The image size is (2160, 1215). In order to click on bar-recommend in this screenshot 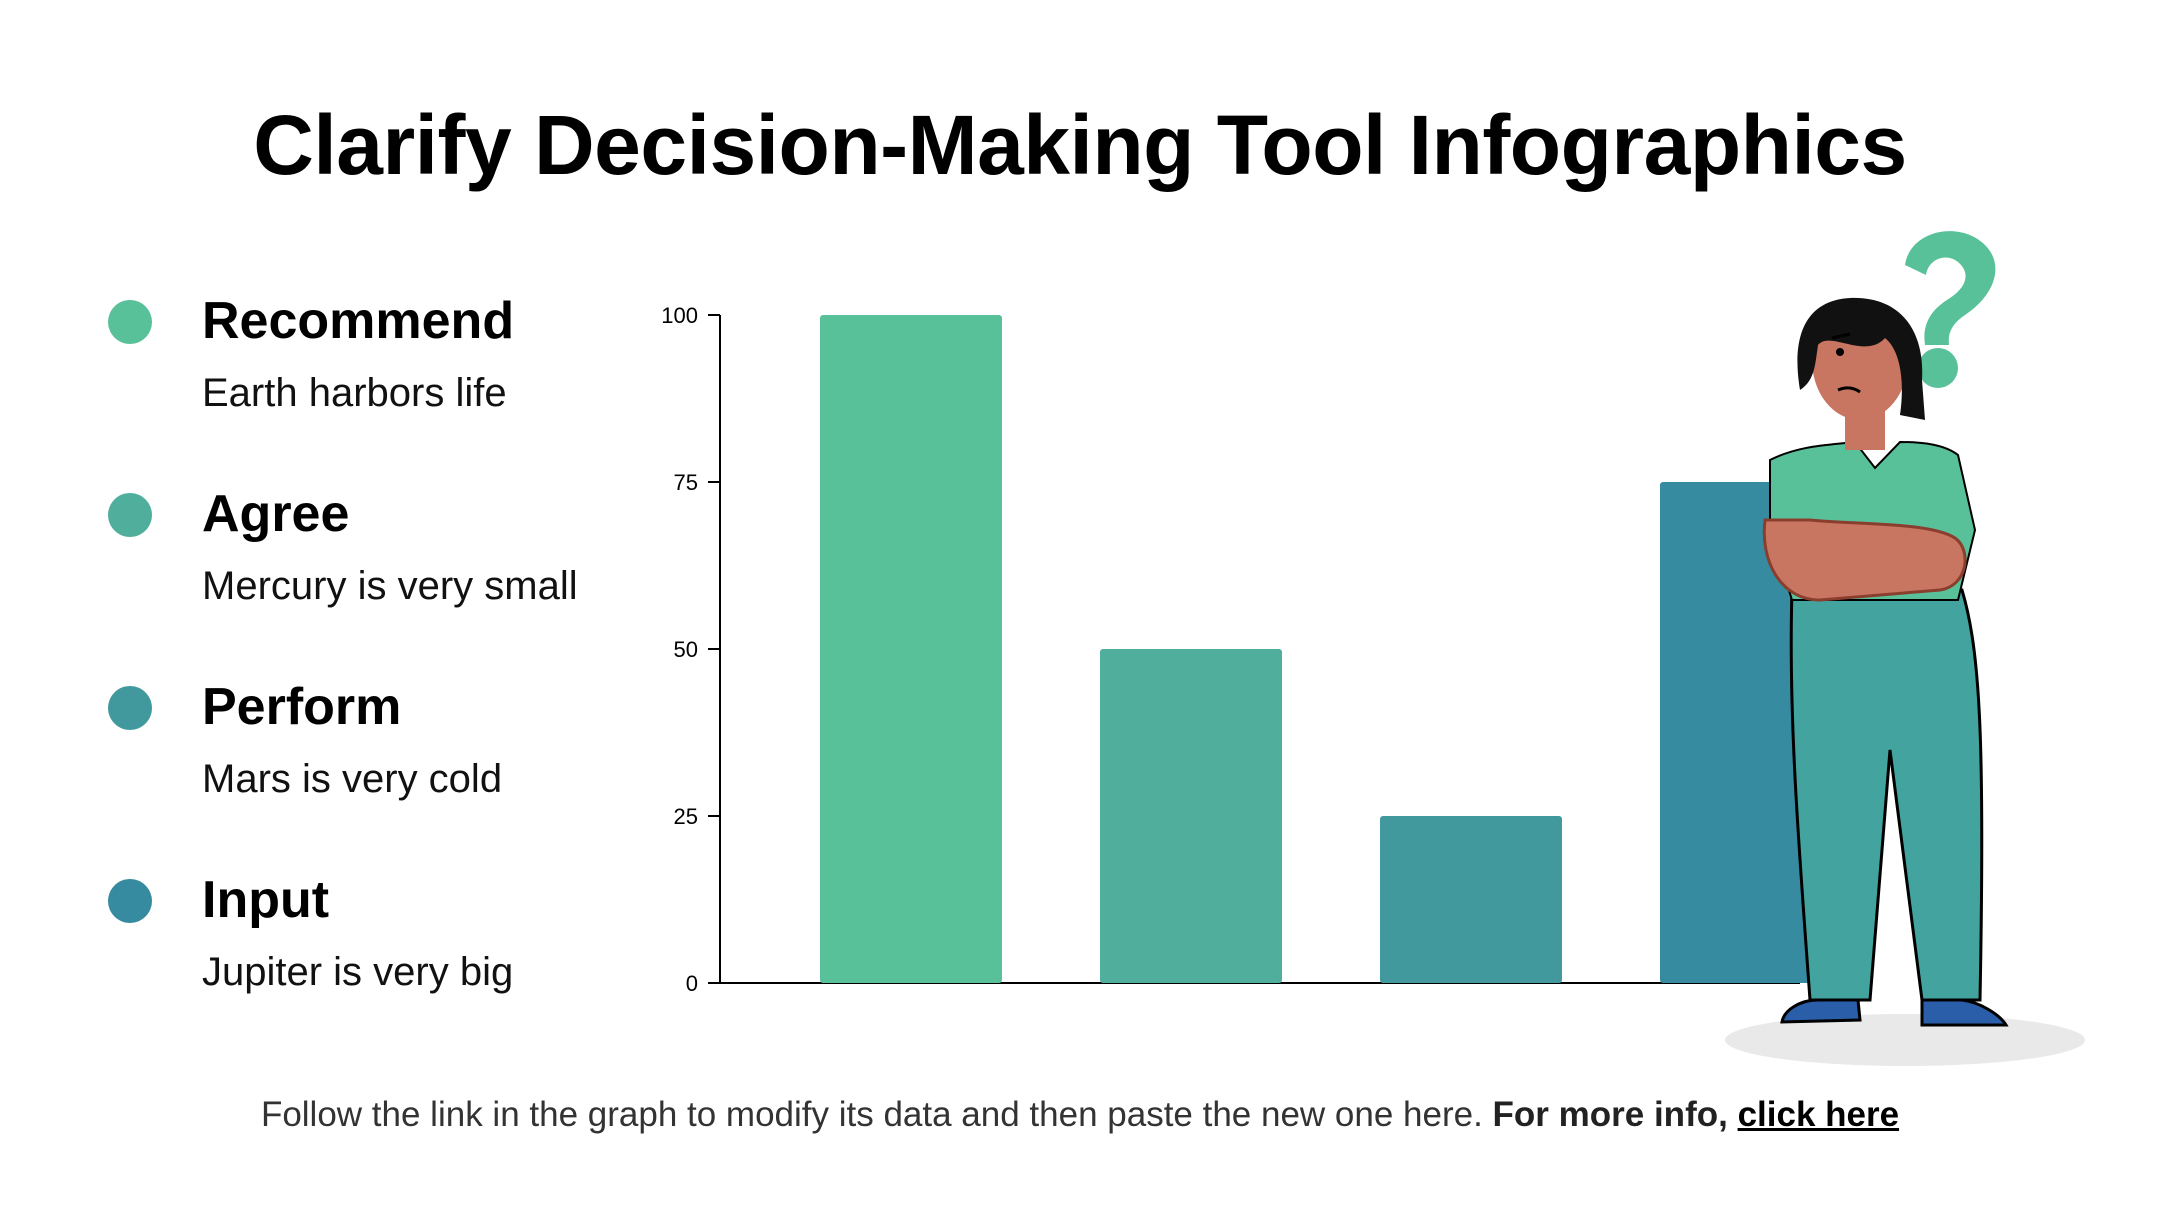, I will do `click(911, 649)`.